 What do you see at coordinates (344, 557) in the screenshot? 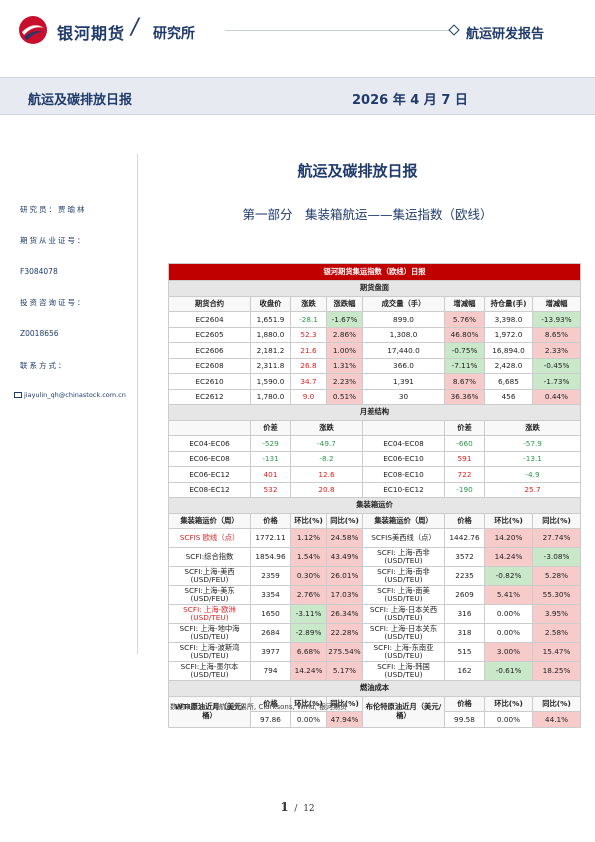
I see `table-cell: 43.49%` at bounding box center [344, 557].